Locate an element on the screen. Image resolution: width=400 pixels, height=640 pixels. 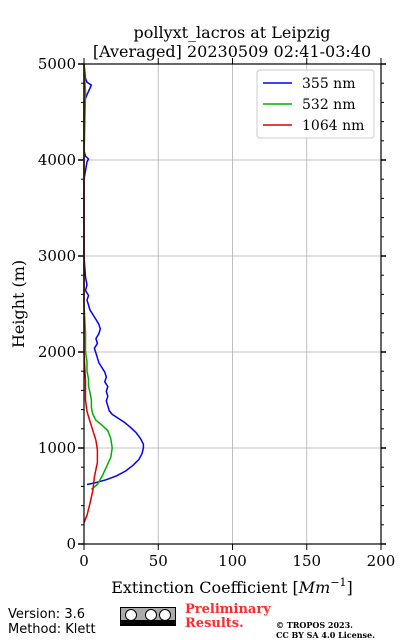
y-tick-label: 2000 is located at coordinates (57, 352).